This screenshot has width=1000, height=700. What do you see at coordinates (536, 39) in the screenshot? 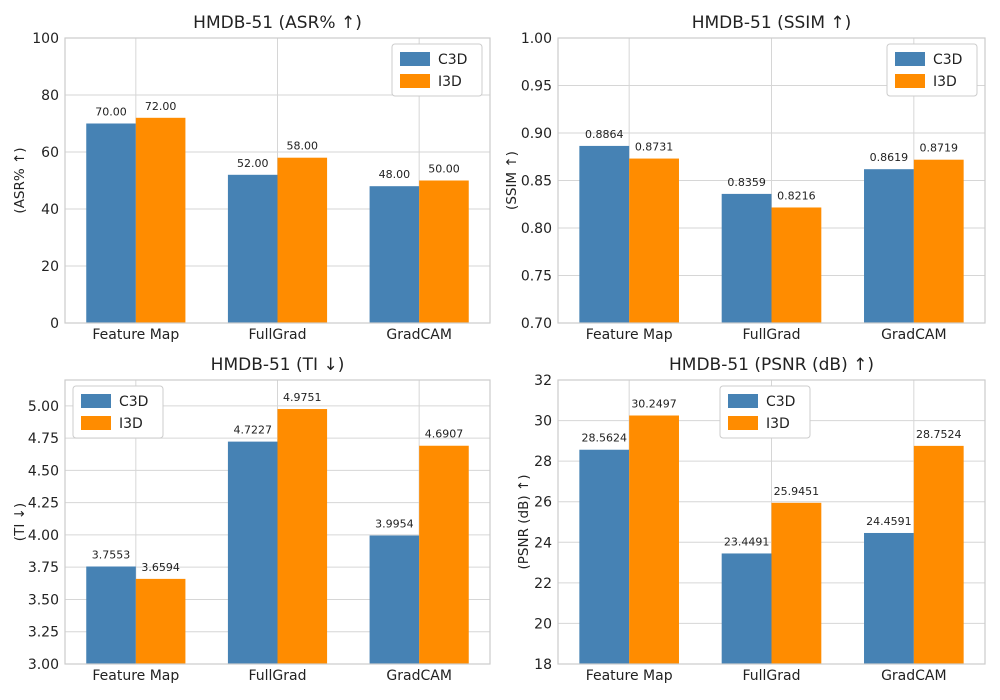
I see `y-tick-label: 1.00` at bounding box center [536, 39].